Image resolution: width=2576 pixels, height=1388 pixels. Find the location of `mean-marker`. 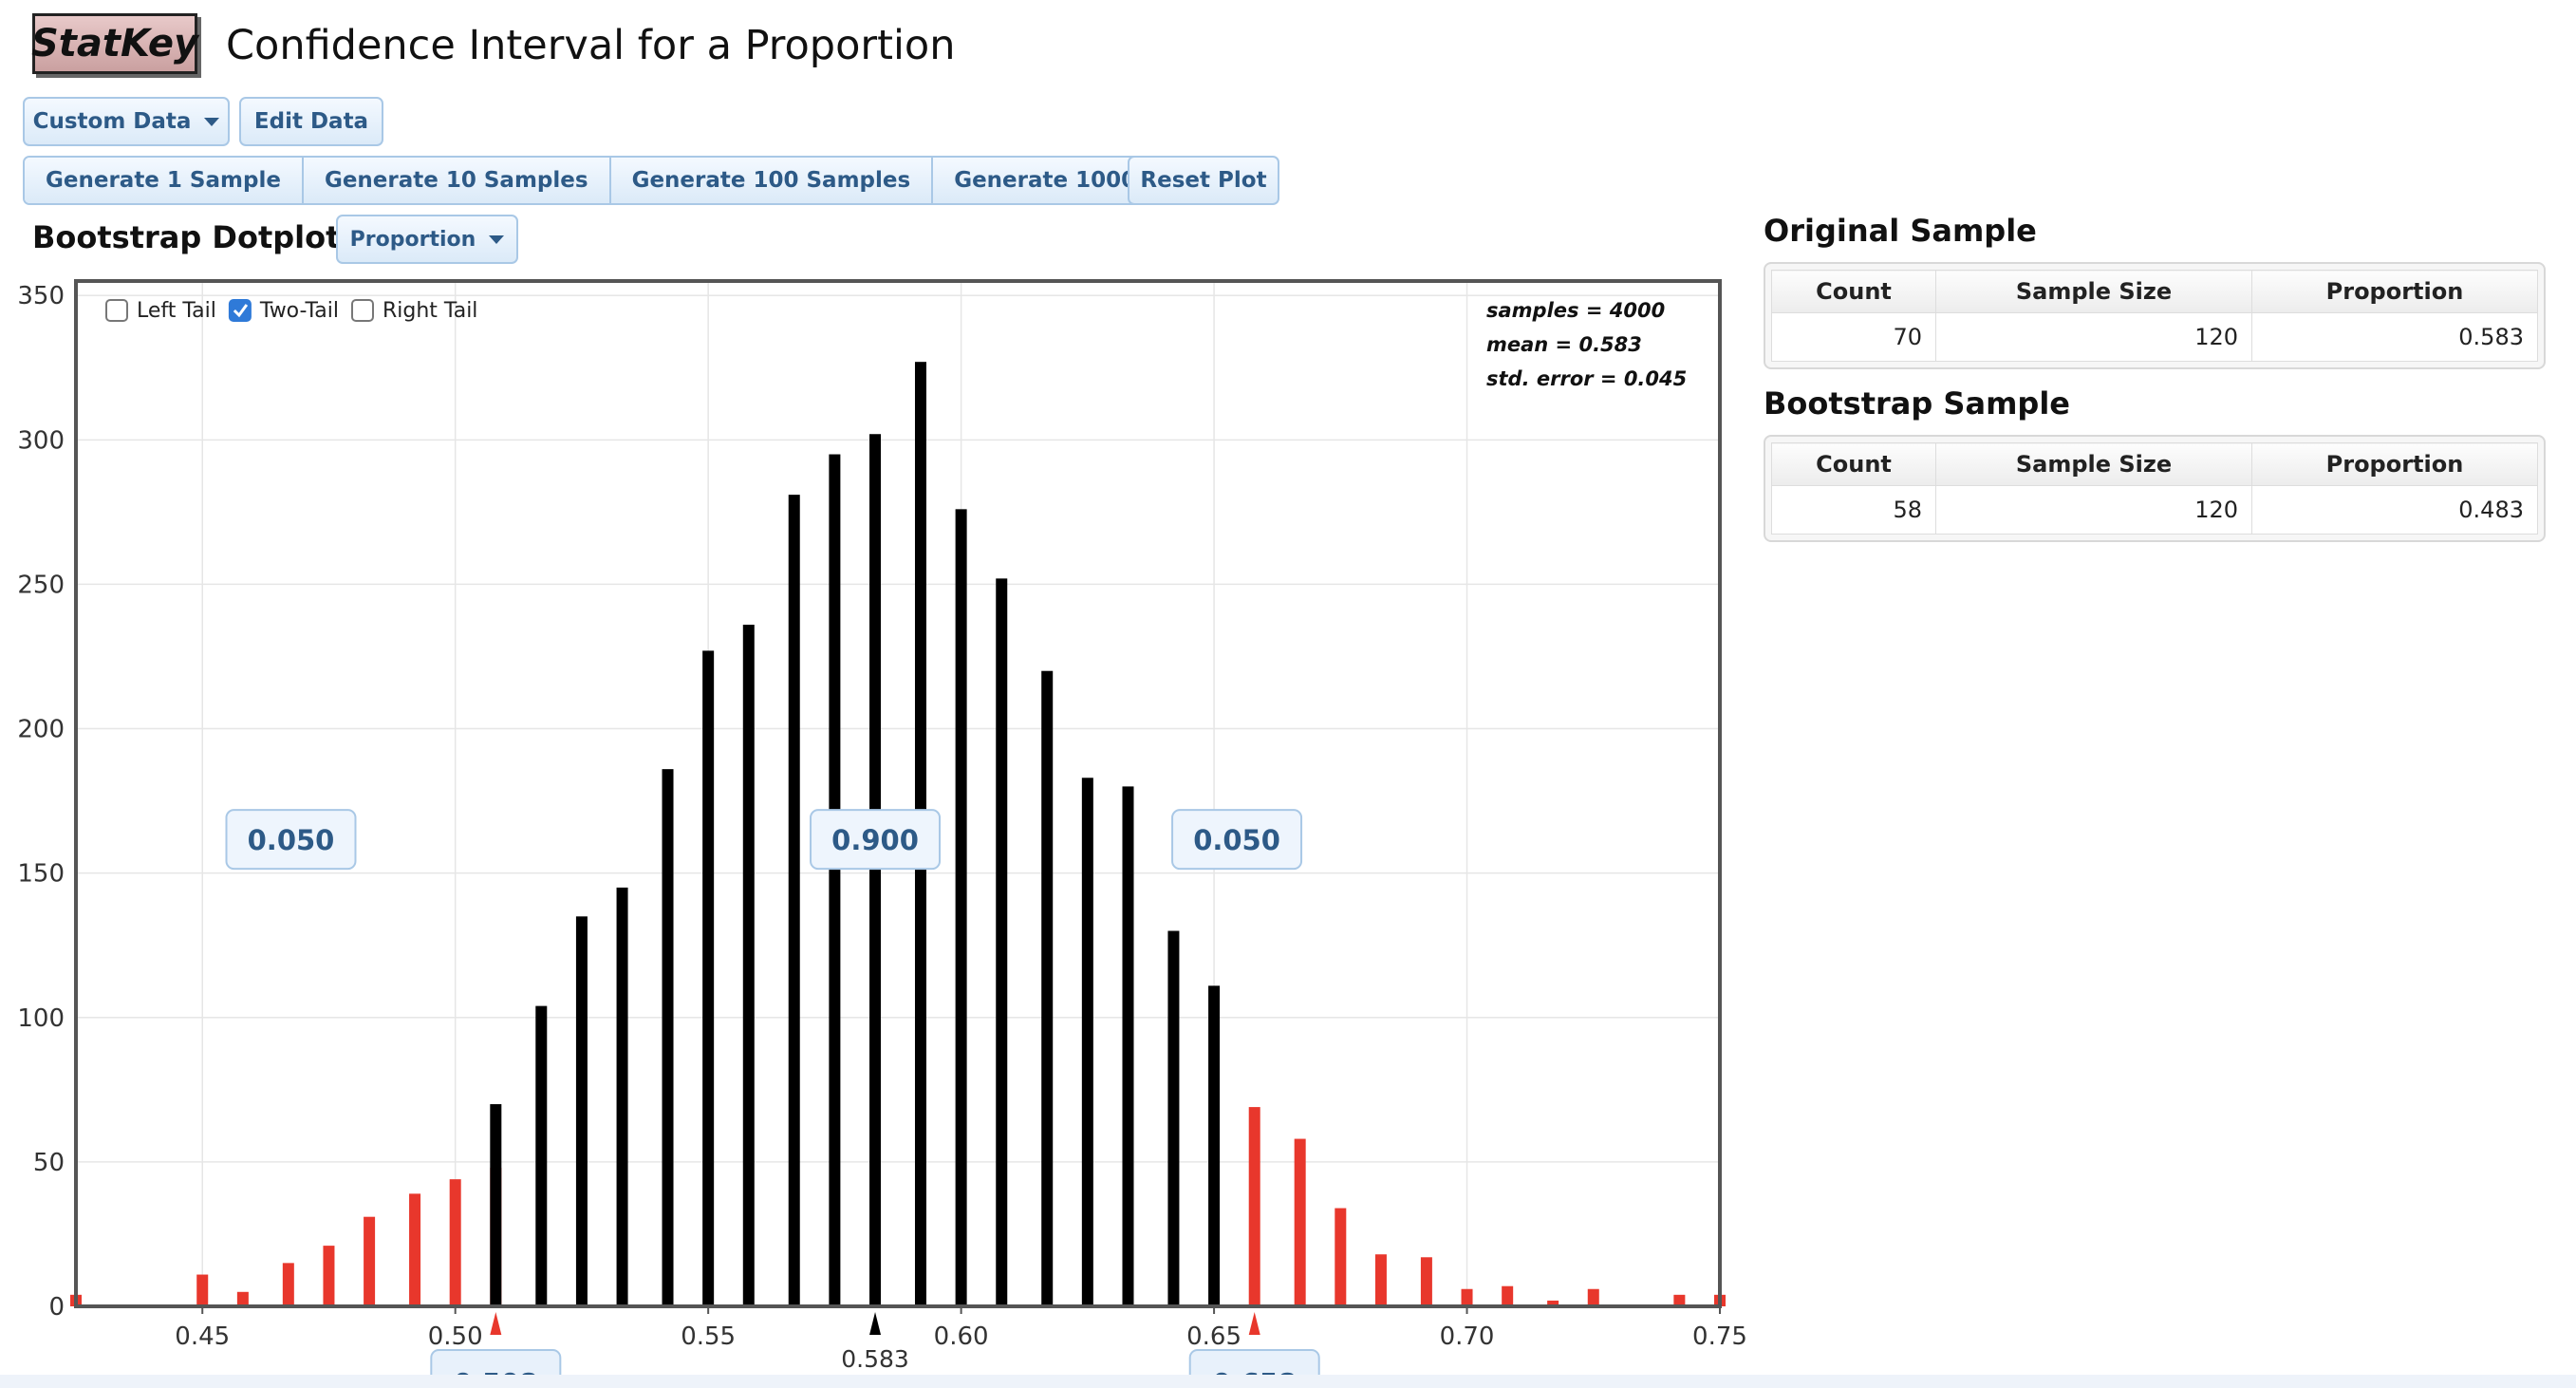

mean-marker is located at coordinates (876, 1323).